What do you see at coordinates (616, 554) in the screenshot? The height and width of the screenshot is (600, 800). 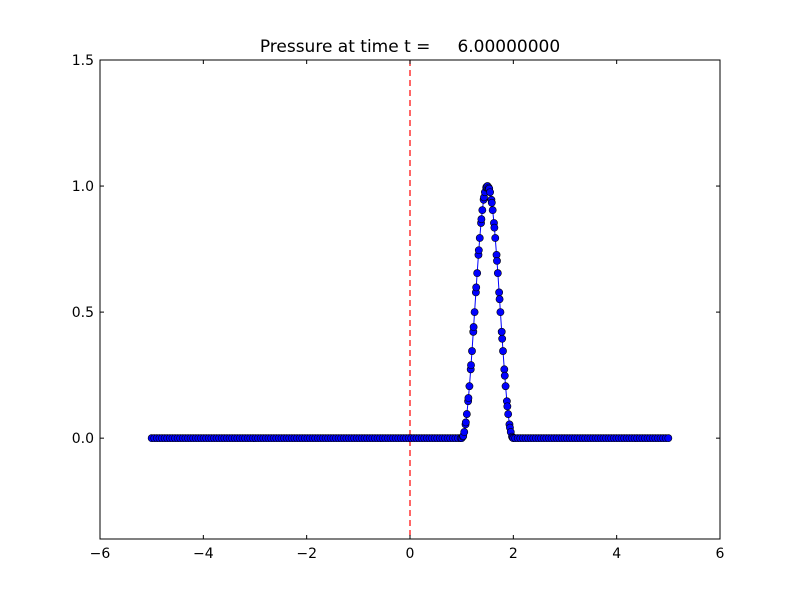 I see `x-tick-label: 4` at bounding box center [616, 554].